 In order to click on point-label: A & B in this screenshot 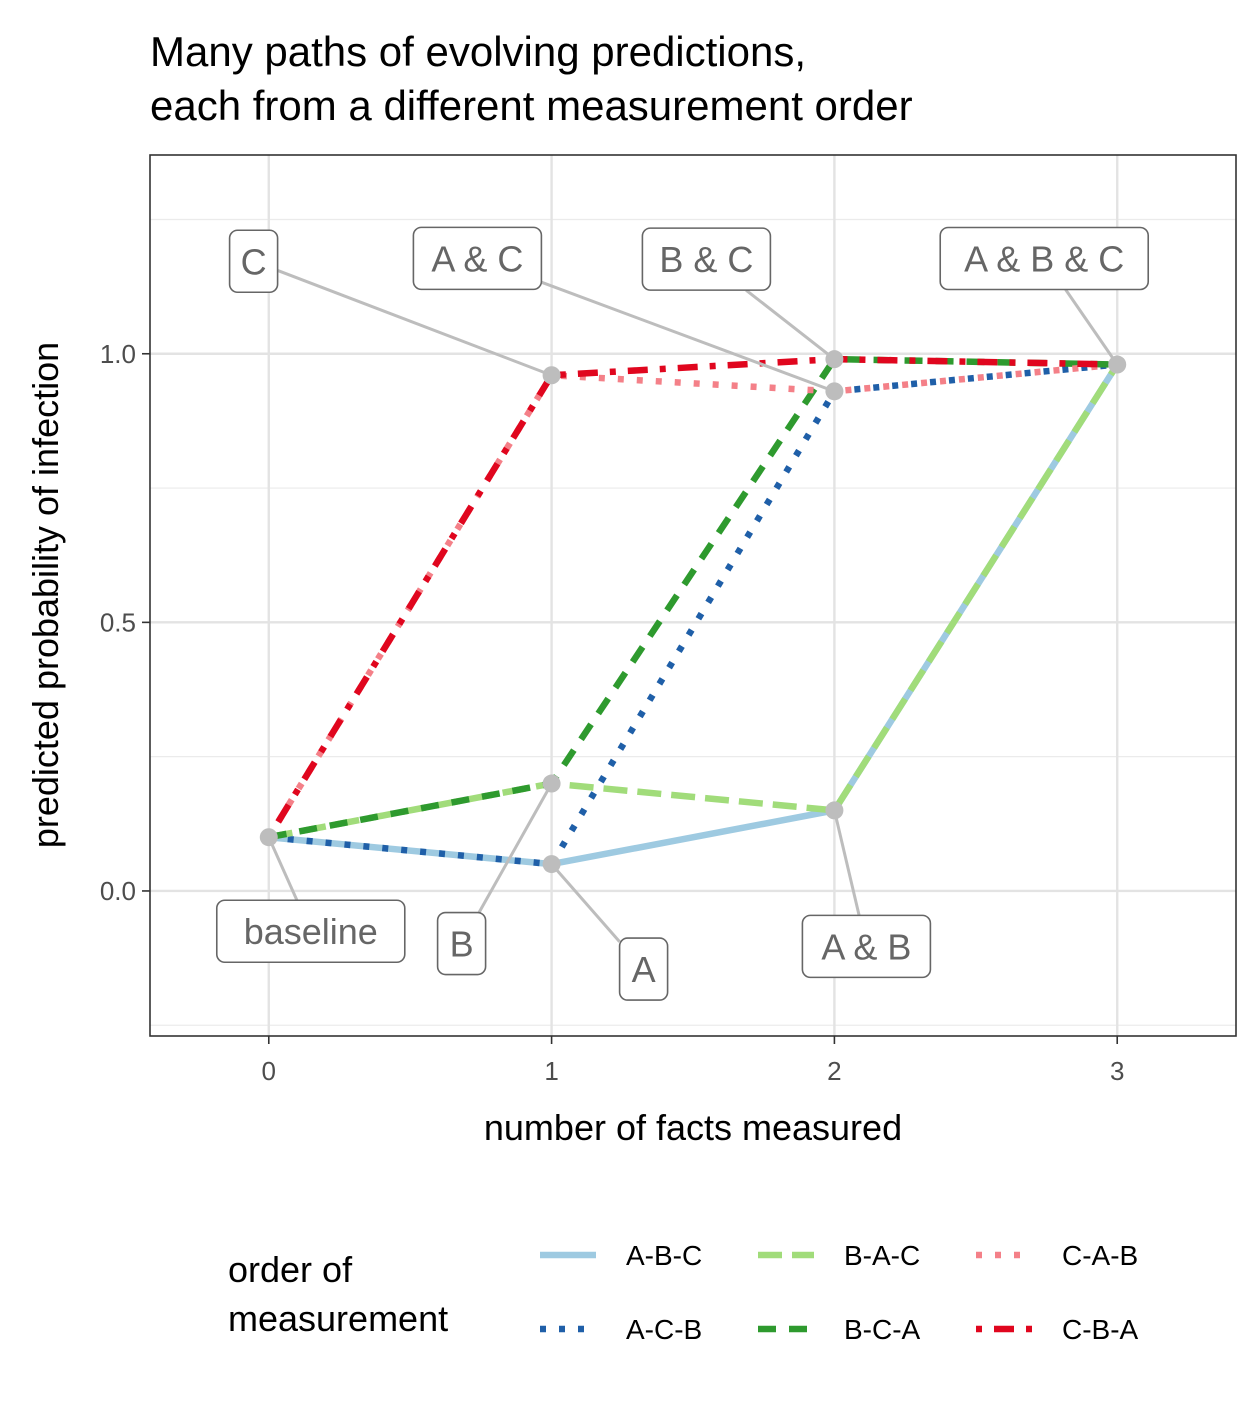, I will do `click(866, 946)`.